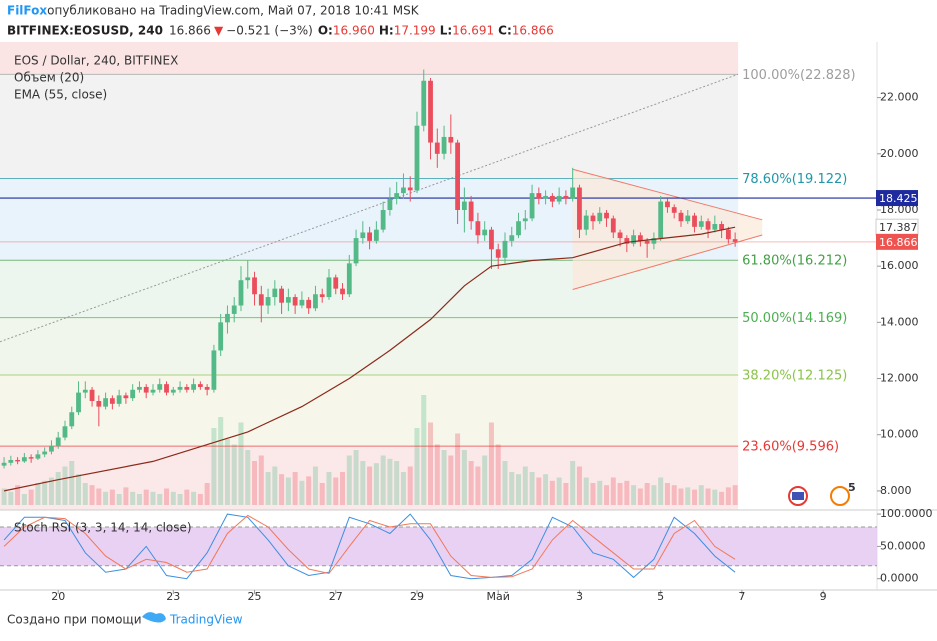 The width and height of the screenshot is (937, 641). What do you see at coordinates (899, 97) in the screenshot?
I see `y-tick-label: 22.000` at bounding box center [899, 97].